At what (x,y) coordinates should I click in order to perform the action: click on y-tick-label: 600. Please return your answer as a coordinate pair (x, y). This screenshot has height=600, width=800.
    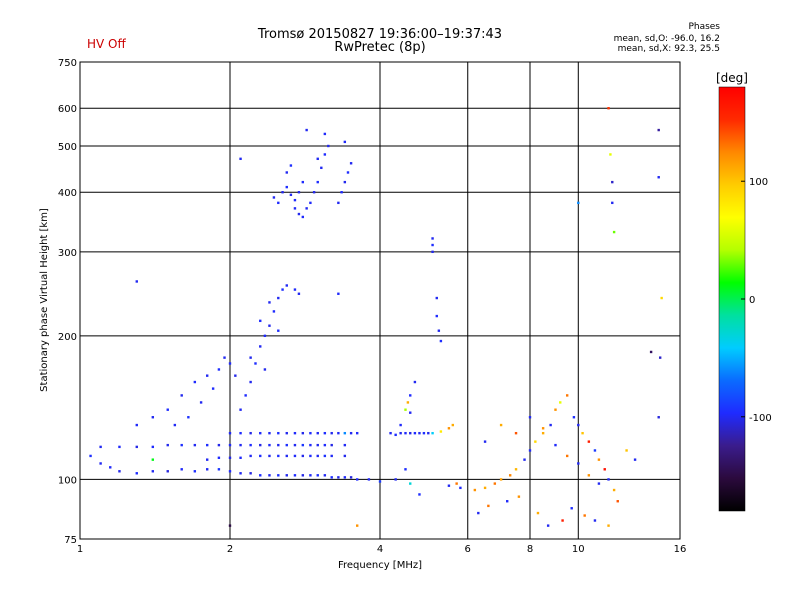
    Looking at the image, I should click on (67, 109).